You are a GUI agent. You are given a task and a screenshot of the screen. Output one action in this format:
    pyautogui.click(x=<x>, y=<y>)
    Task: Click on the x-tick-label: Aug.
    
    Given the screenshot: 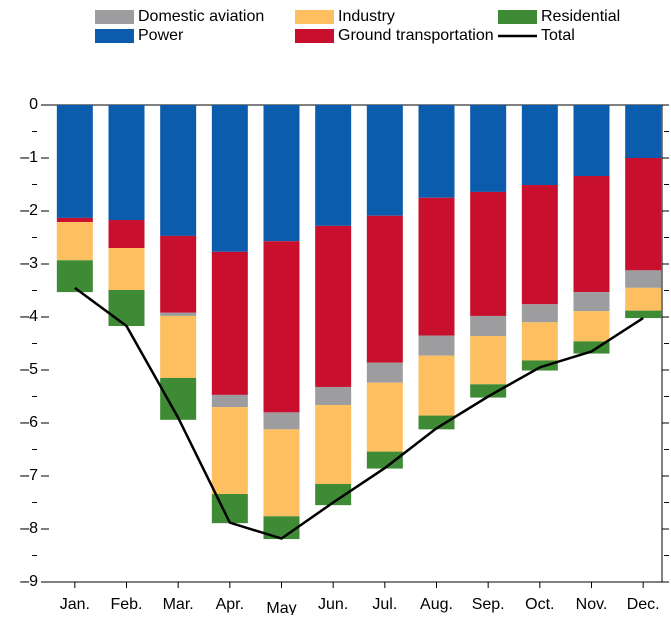 What is the action you would take?
    pyautogui.click(x=436, y=604)
    